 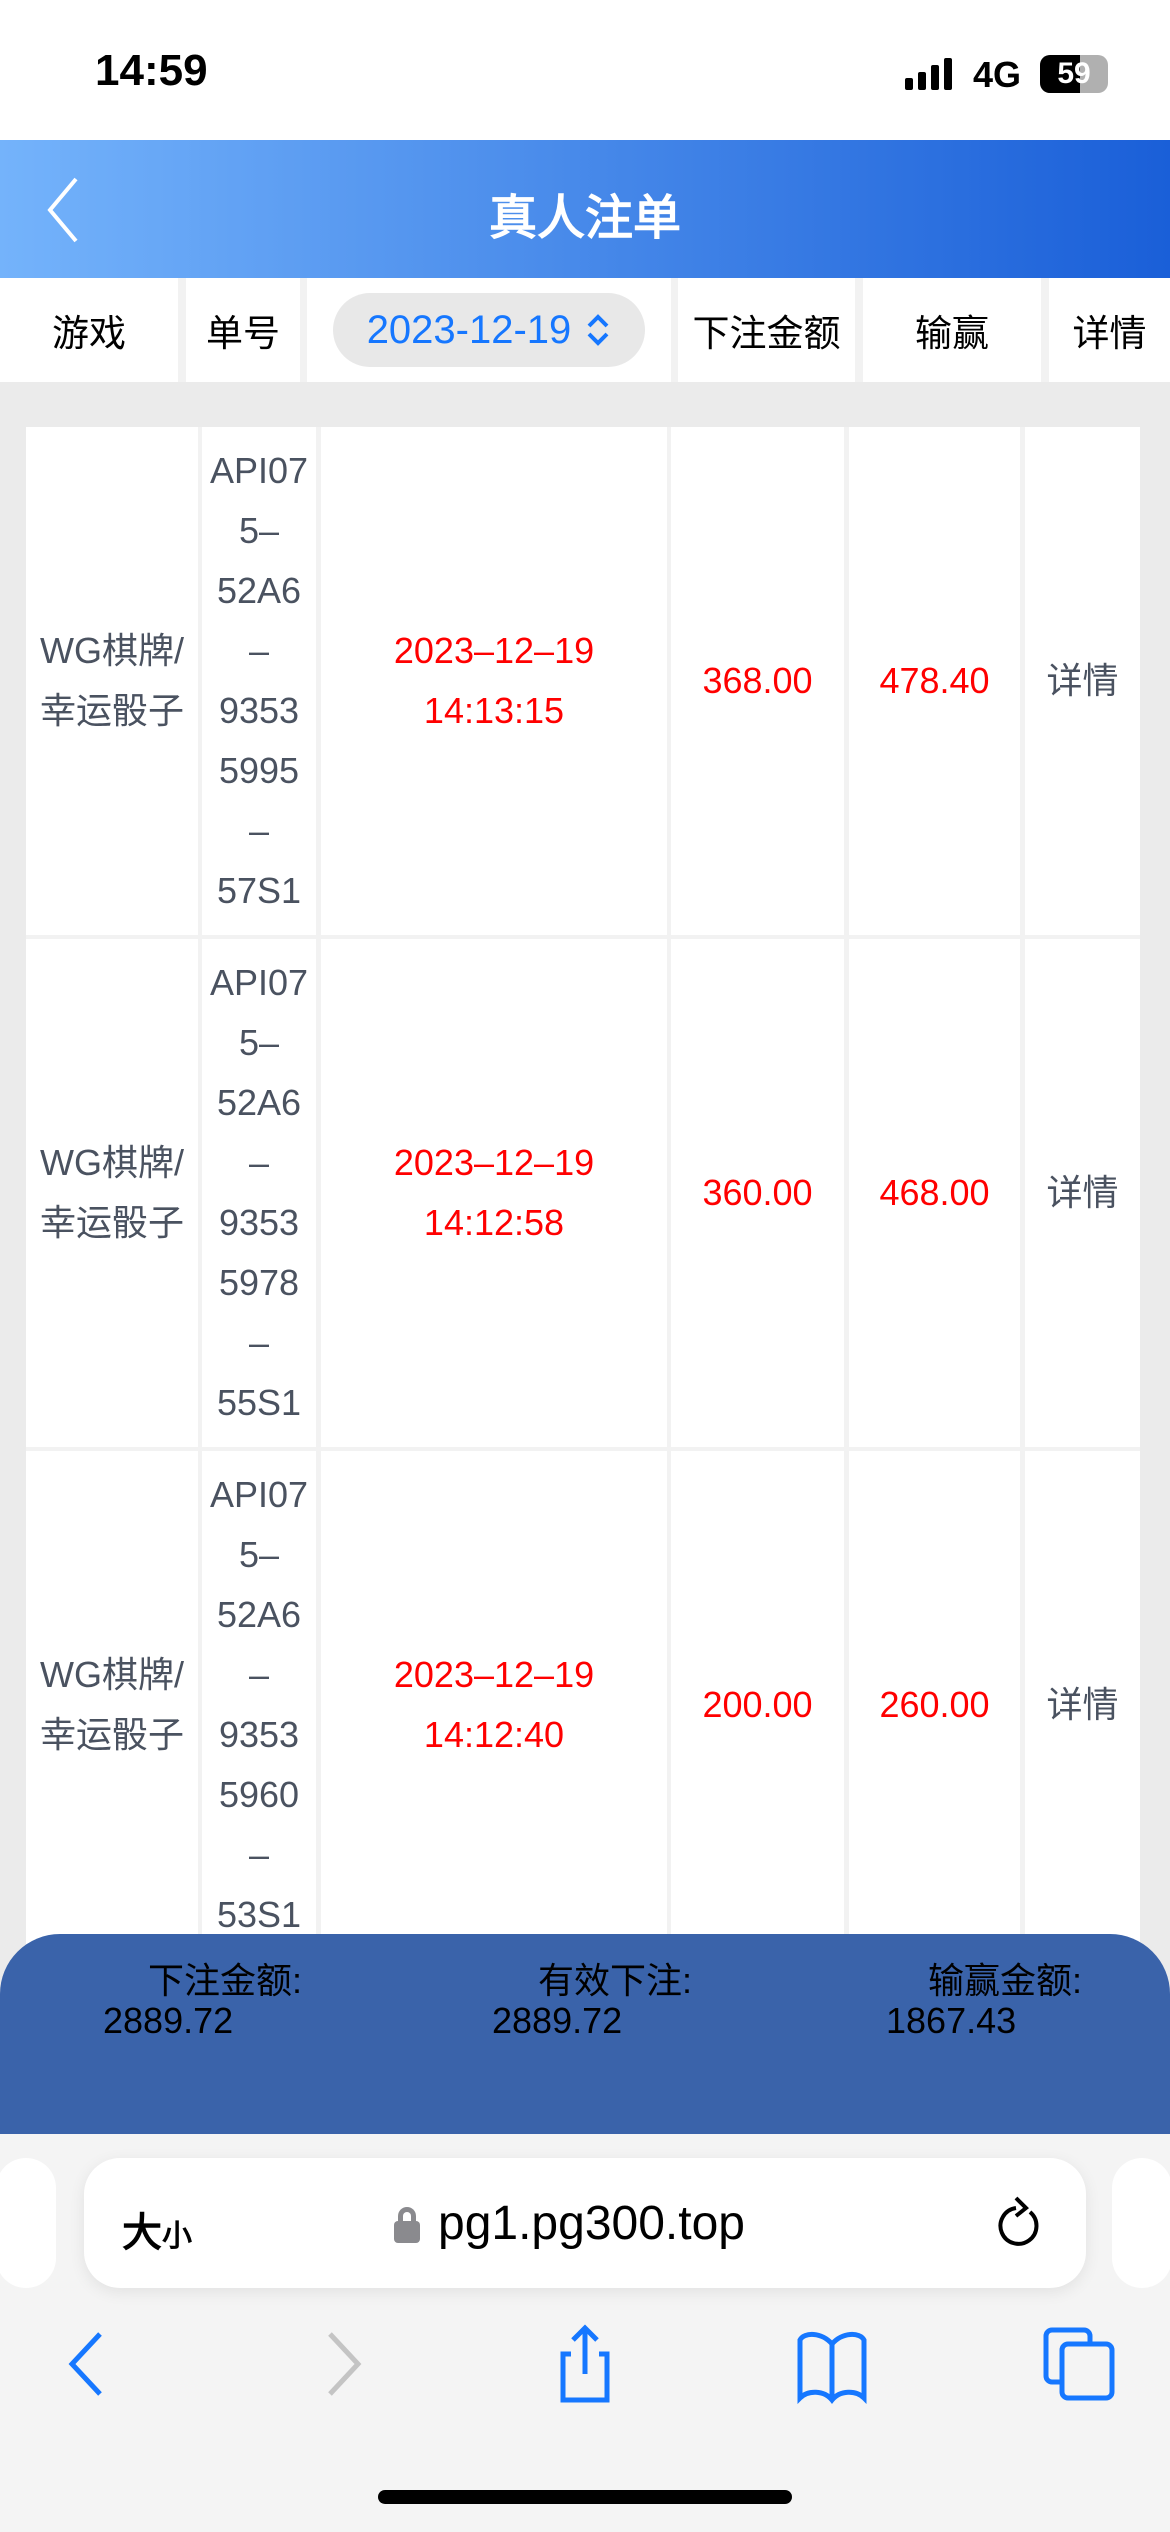 I want to click on bet-amount: 200.00, so click(x=757, y=1704).